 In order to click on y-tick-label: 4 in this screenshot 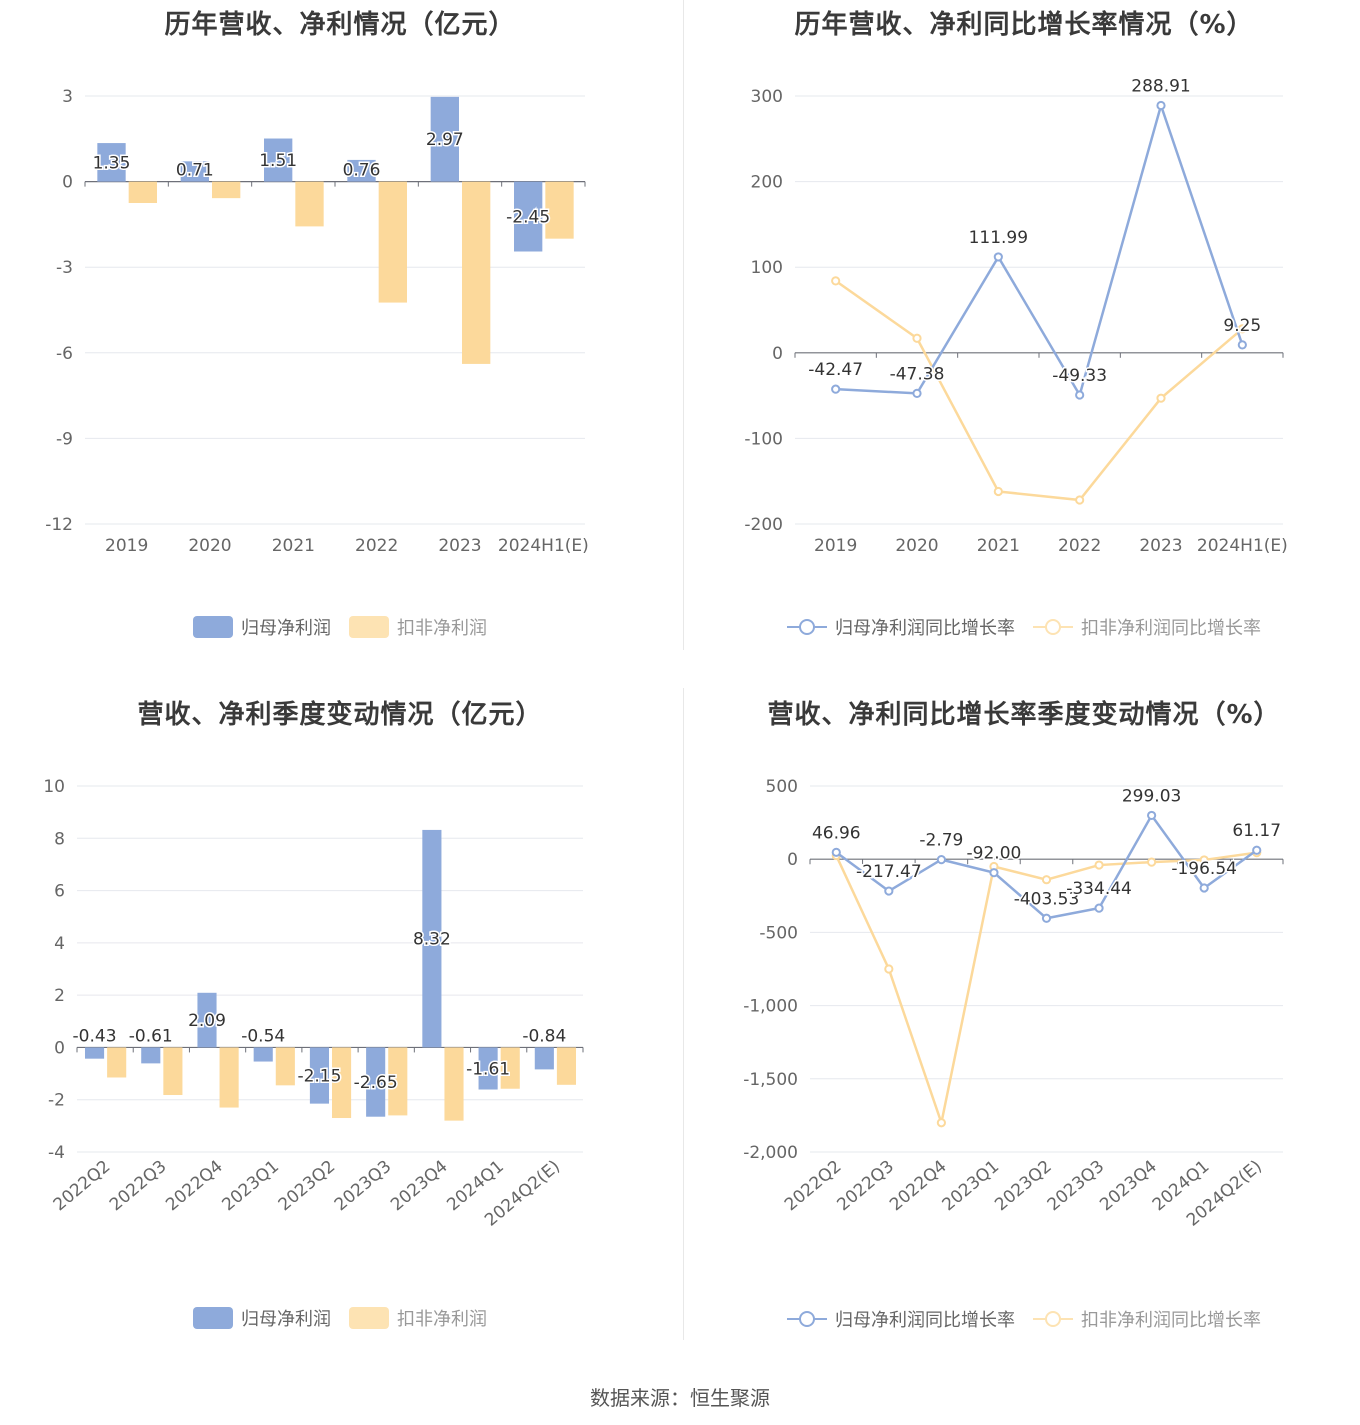, I will do `click(59, 944)`.